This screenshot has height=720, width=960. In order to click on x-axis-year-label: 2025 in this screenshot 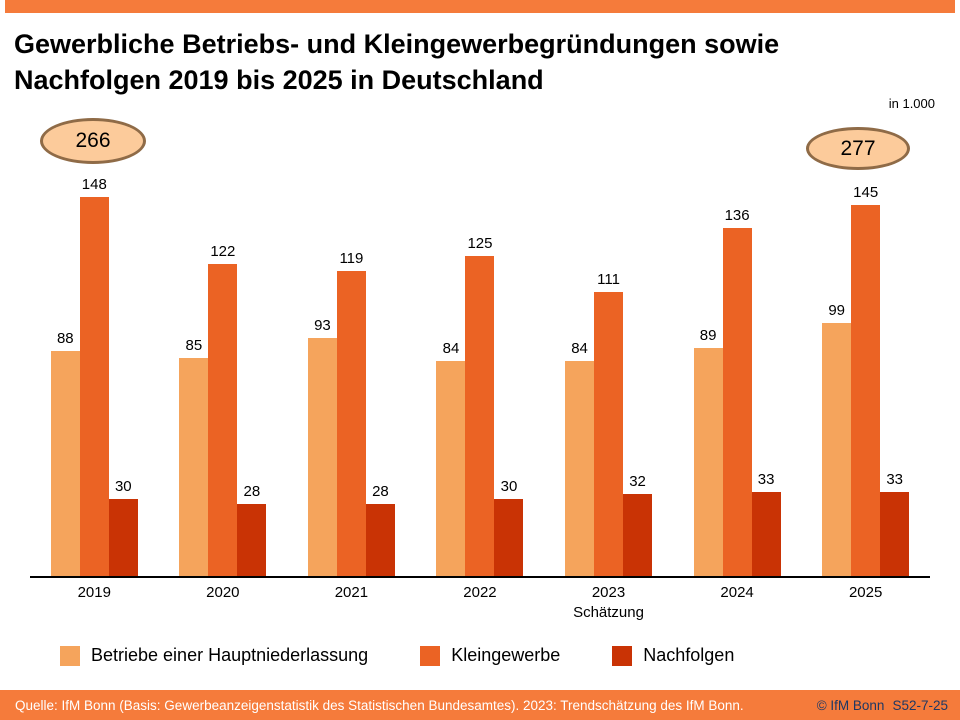, I will do `click(865, 592)`.